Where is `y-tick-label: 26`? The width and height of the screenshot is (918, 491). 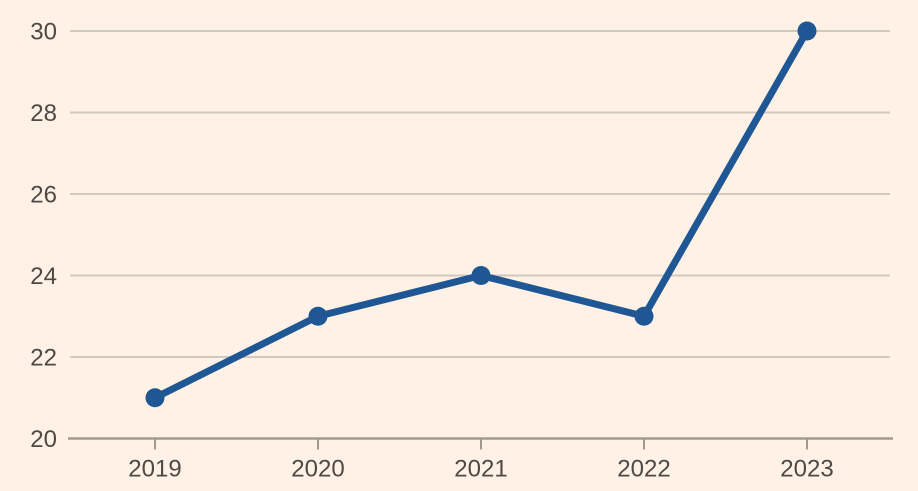
y-tick-label: 26 is located at coordinates (43, 194).